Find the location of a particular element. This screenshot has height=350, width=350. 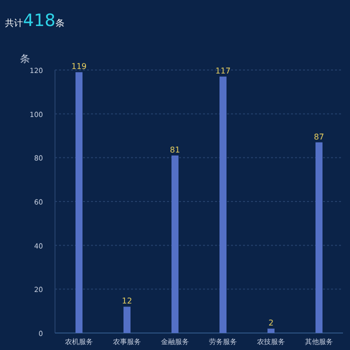

chart-title: 共计418条 is located at coordinates (34, 21).